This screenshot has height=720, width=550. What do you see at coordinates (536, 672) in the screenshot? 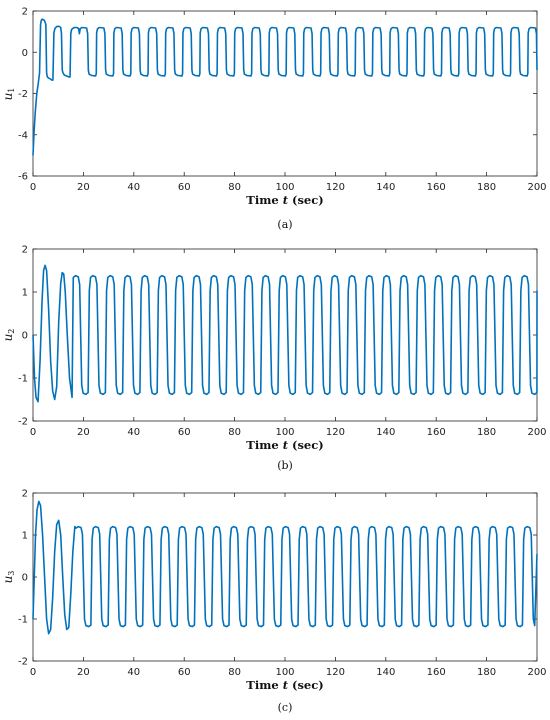
I see `x-tick-label-c: 200` at bounding box center [536, 672].